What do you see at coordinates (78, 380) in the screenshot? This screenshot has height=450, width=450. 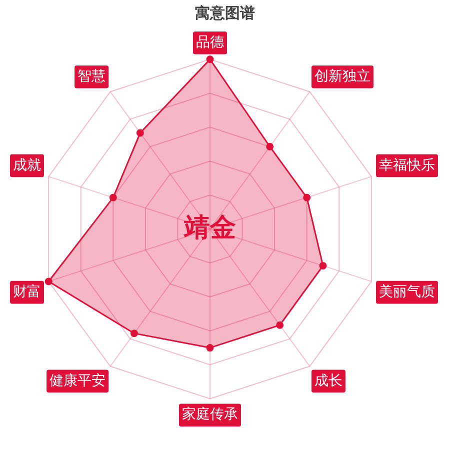 I see `spoke-label: 健康平安` at bounding box center [78, 380].